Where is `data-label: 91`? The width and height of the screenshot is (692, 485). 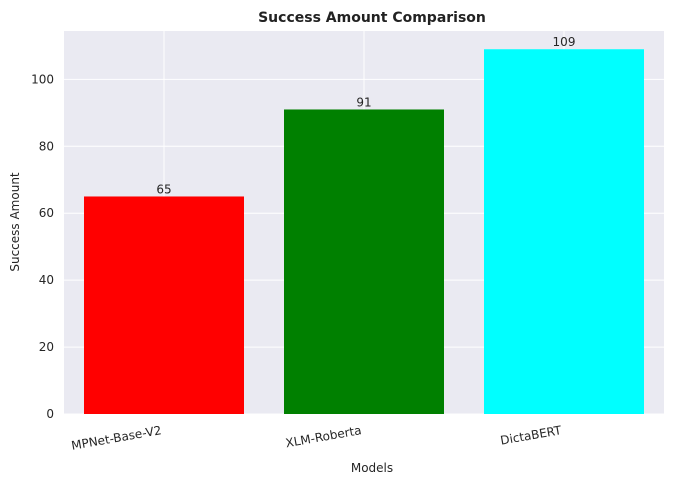
data-label: 91 is located at coordinates (363, 102).